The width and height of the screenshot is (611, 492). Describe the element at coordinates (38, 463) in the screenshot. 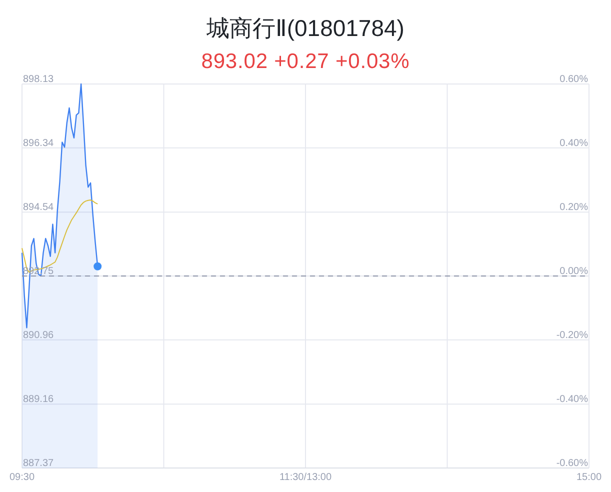

I see `y-tick-label: 887.37` at that location.